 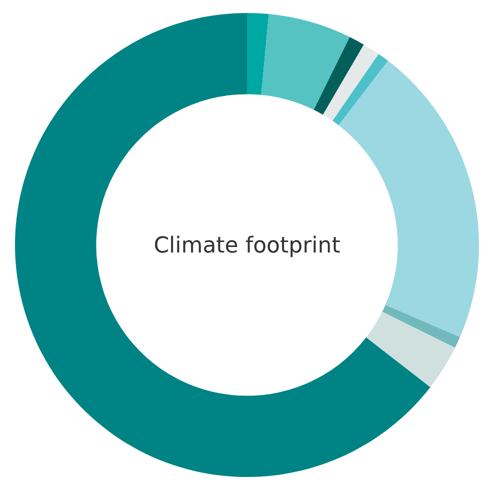 I want to click on text: Climate footprint, so click(x=247, y=246).